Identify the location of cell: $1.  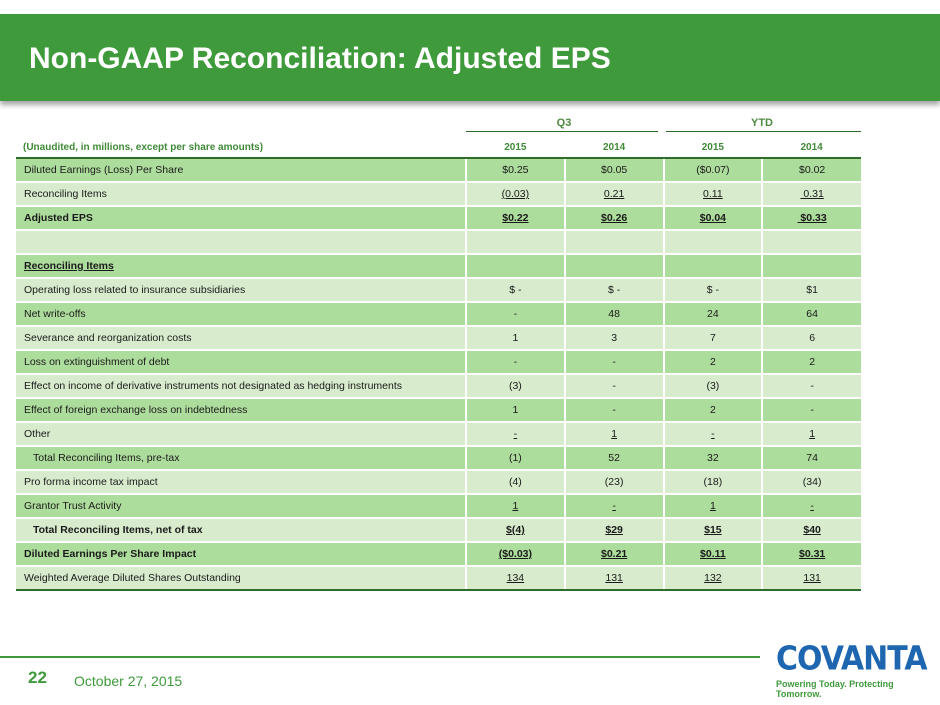
(811, 290).